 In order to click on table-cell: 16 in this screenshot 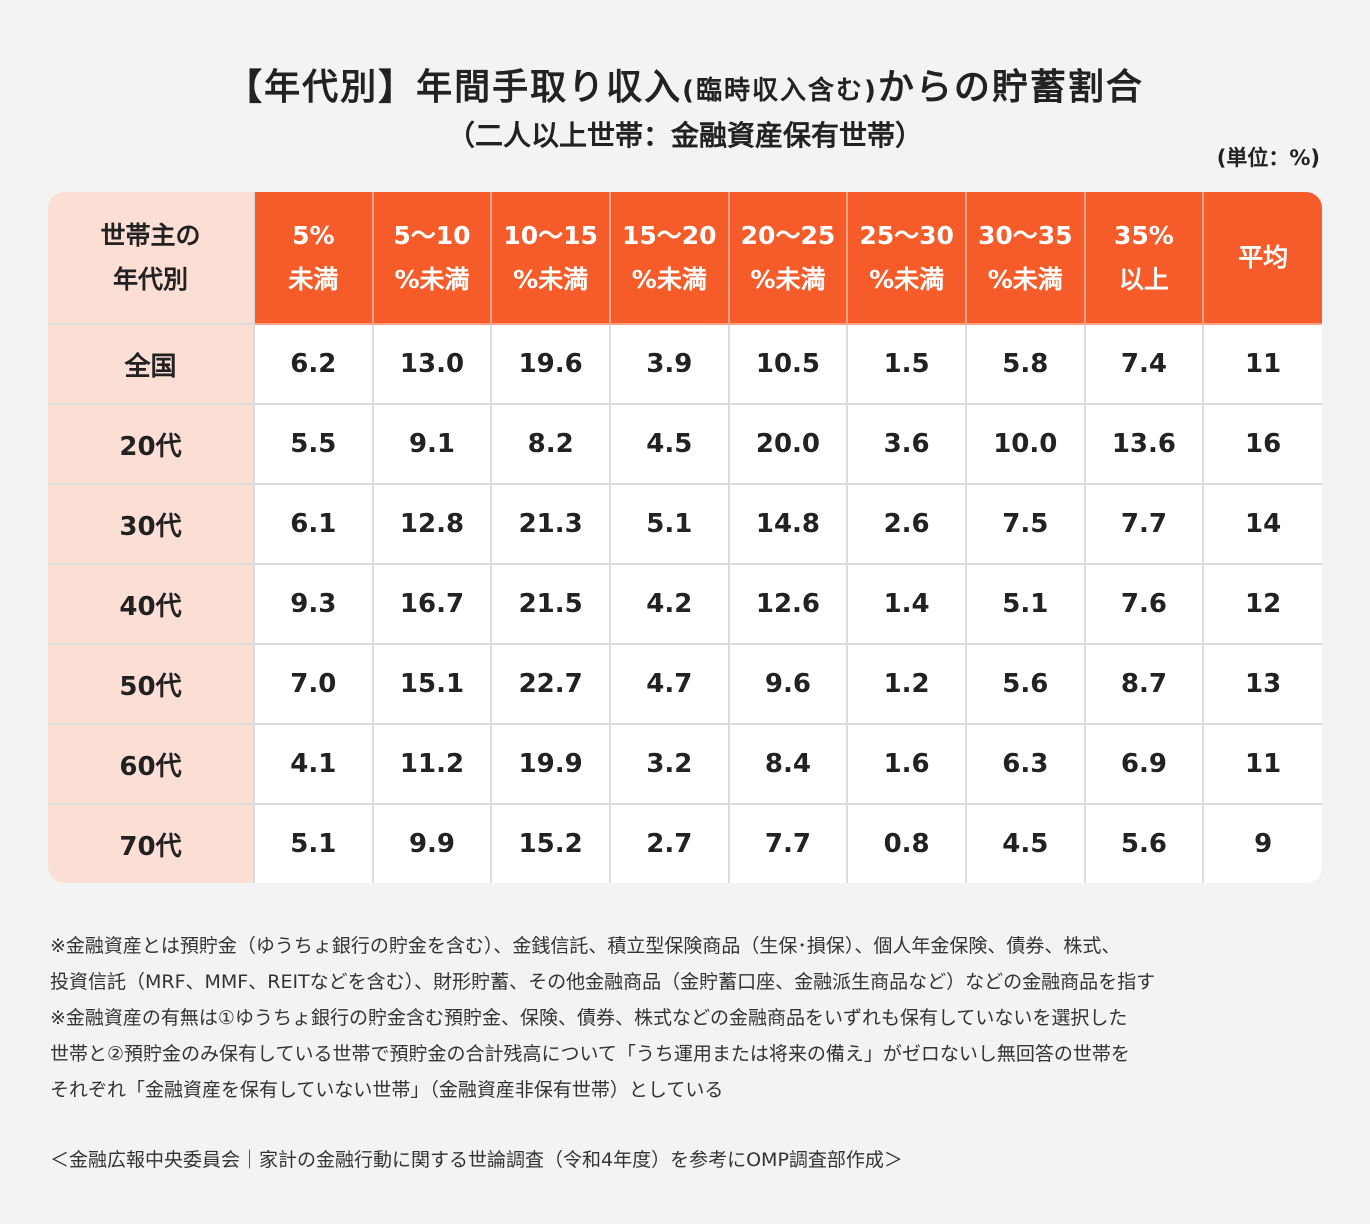, I will do `click(1262, 444)`.